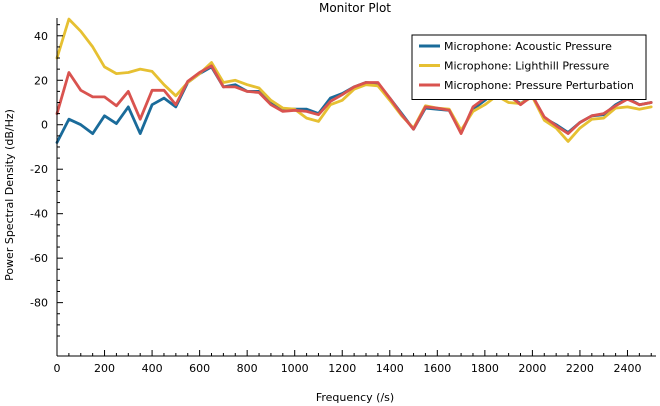  I want to click on legend-box, so click(529, 67).